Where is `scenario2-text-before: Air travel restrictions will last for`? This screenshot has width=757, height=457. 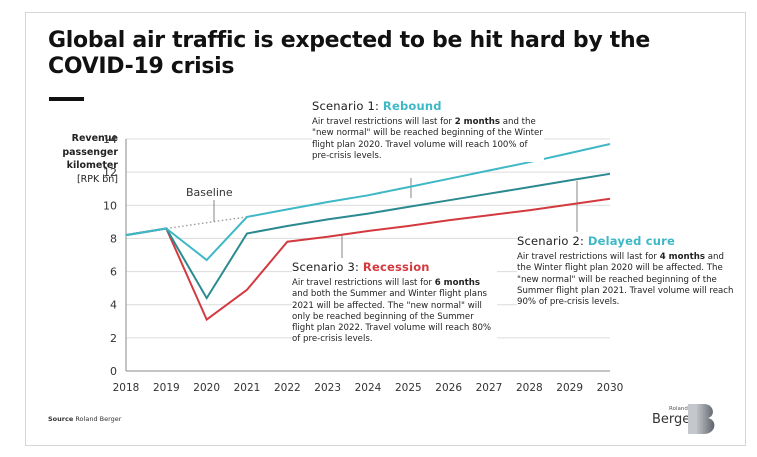
scenario2-text-before: Air travel restrictions will last for is located at coordinates (588, 257).